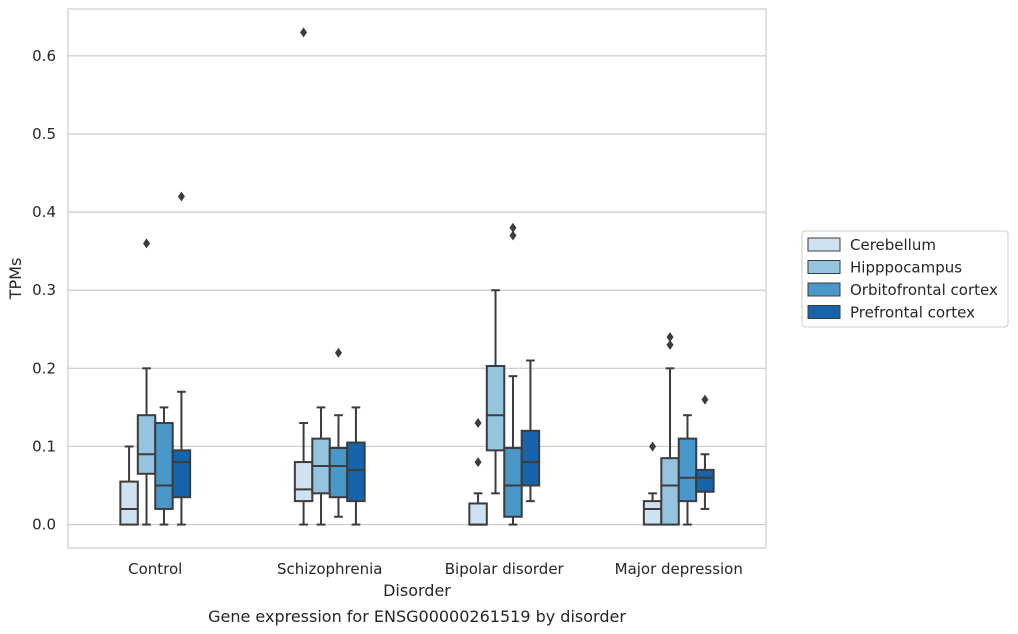  What do you see at coordinates (44, 525) in the screenshot?
I see `y-tick-label: 0.0` at bounding box center [44, 525].